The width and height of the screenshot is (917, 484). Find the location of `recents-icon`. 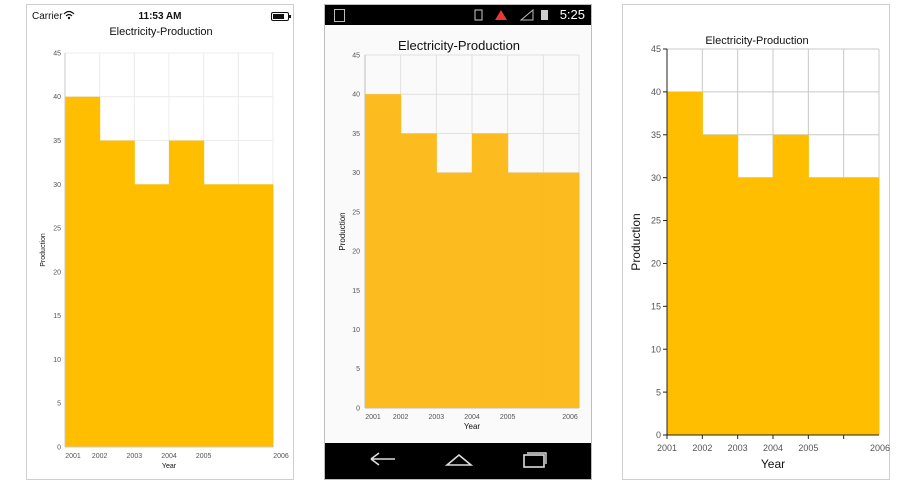

recents-icon is located at coordinates (535, 462).